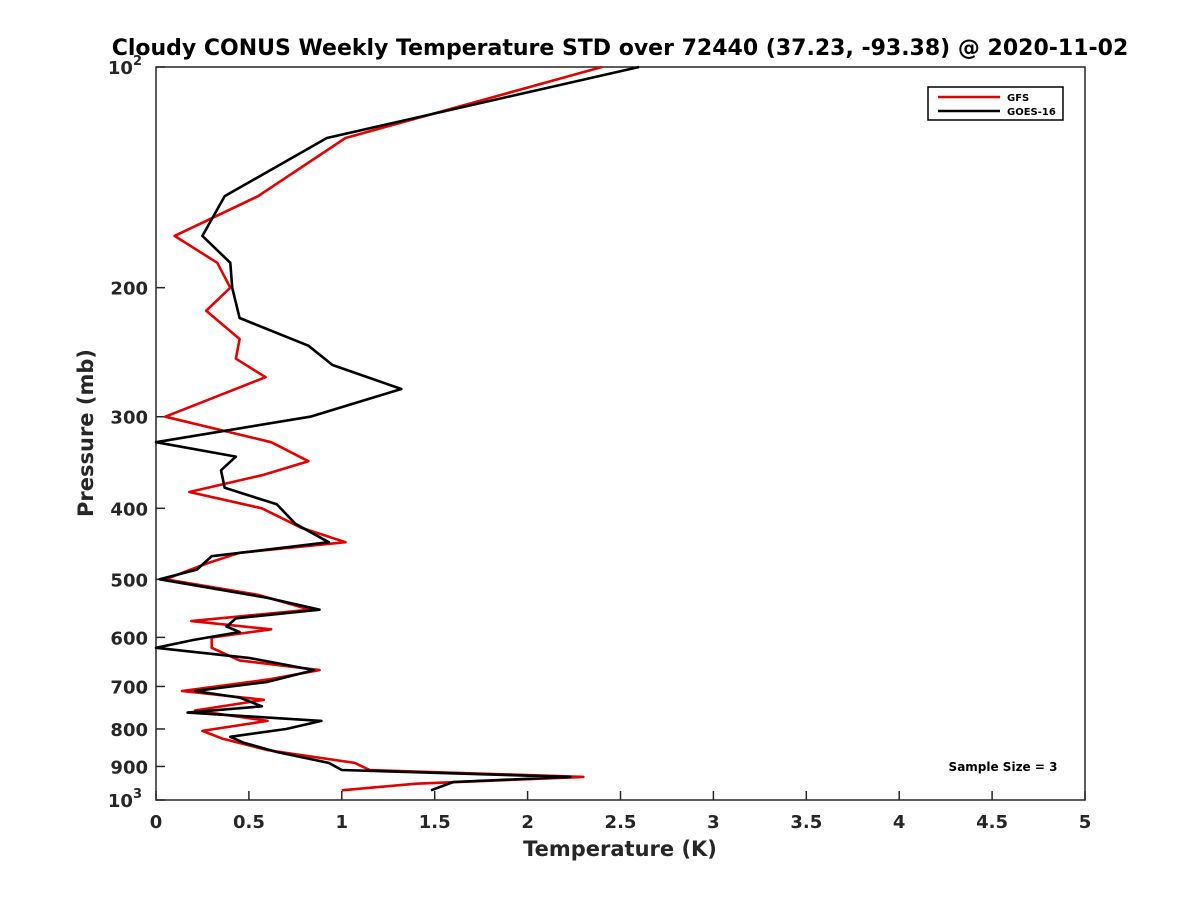  I want to click on x-tick-label: 2, so click(527, 822).